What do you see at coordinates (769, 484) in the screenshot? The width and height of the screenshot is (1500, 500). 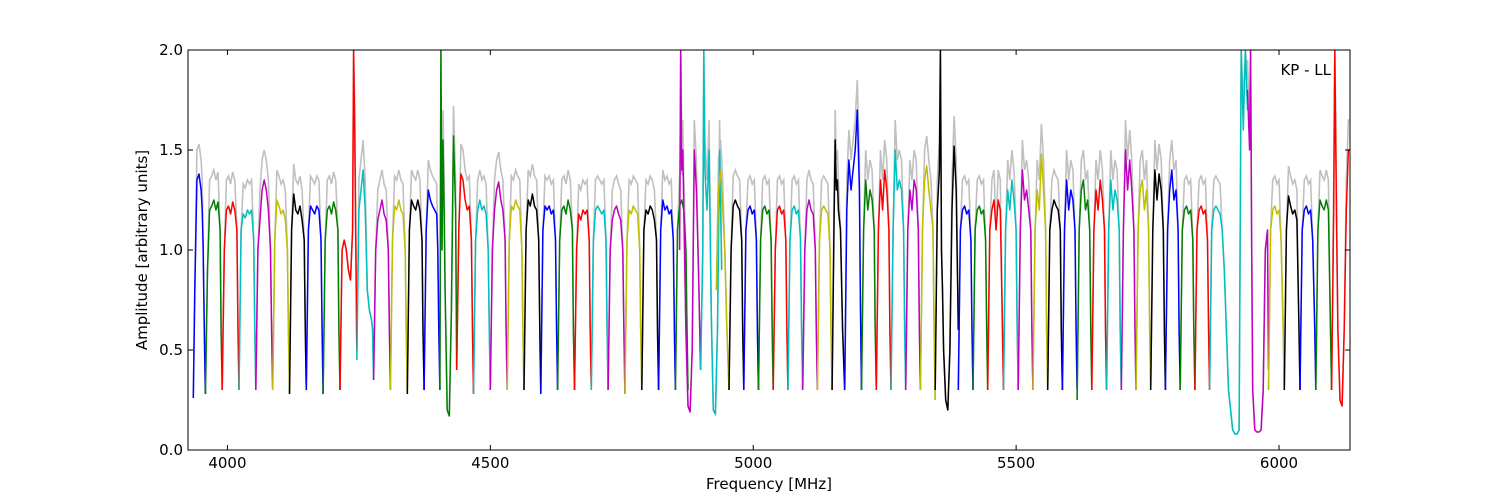 I see `x-axis-label: Frequency [MHz]` at bounding box center [769, 484].